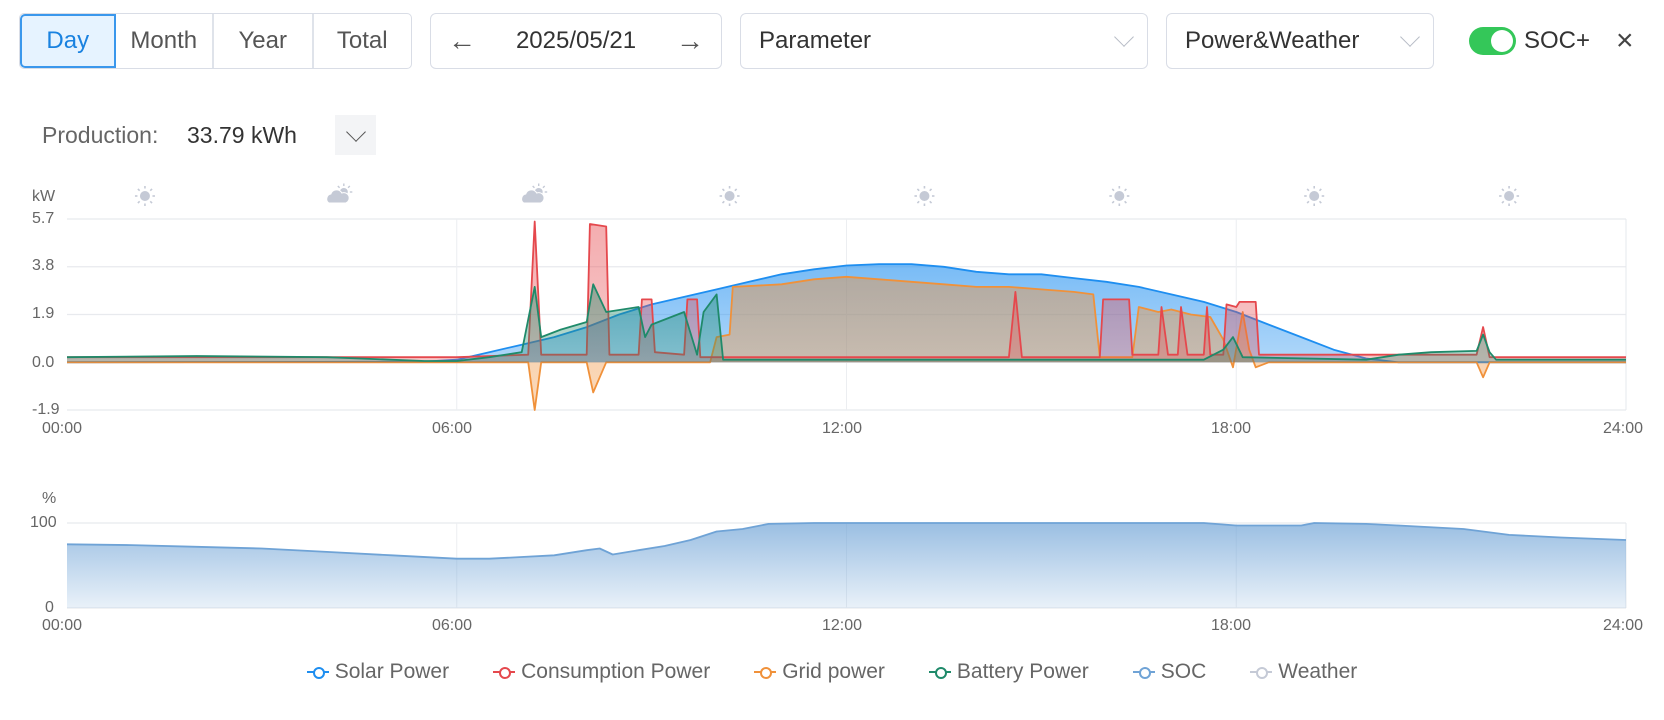 Image resolution: width=1664 pixels, height=720 pixels. Describe the element at coordinates (49, 607) in the screenshot. I see `soc-y-tick-label: 0` at that location.